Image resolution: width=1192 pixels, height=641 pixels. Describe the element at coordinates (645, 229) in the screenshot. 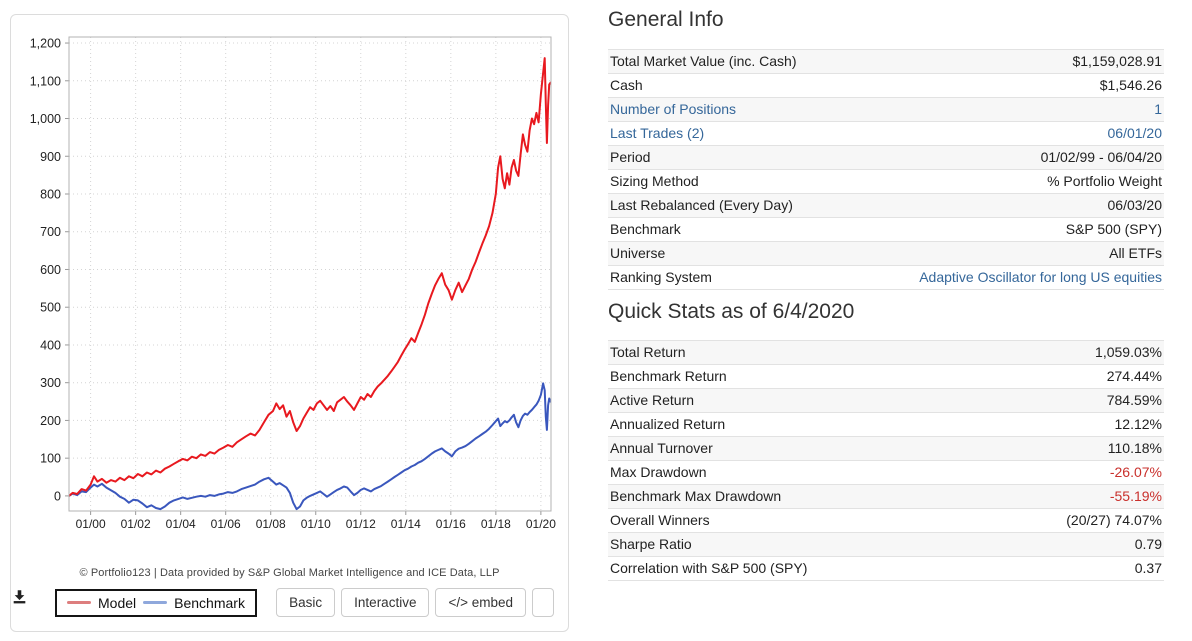

I see `row-label: Benchmark` at that location.